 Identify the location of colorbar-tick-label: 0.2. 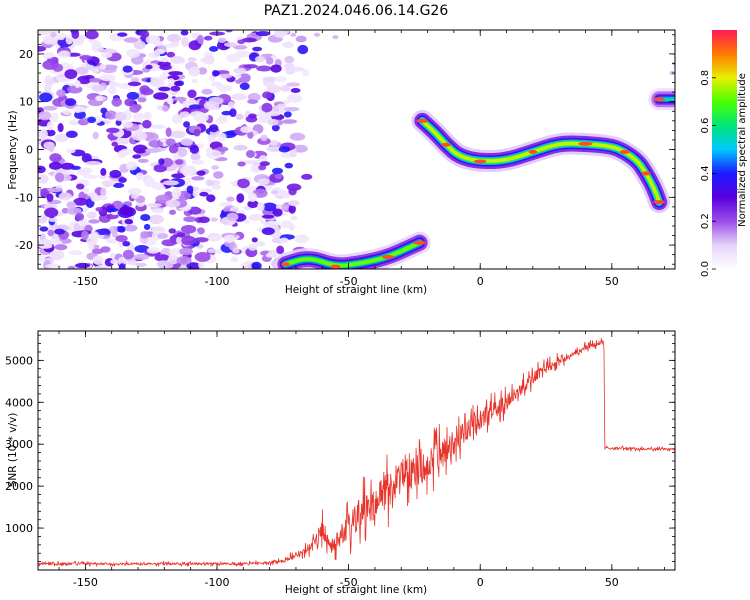
(705, 221).